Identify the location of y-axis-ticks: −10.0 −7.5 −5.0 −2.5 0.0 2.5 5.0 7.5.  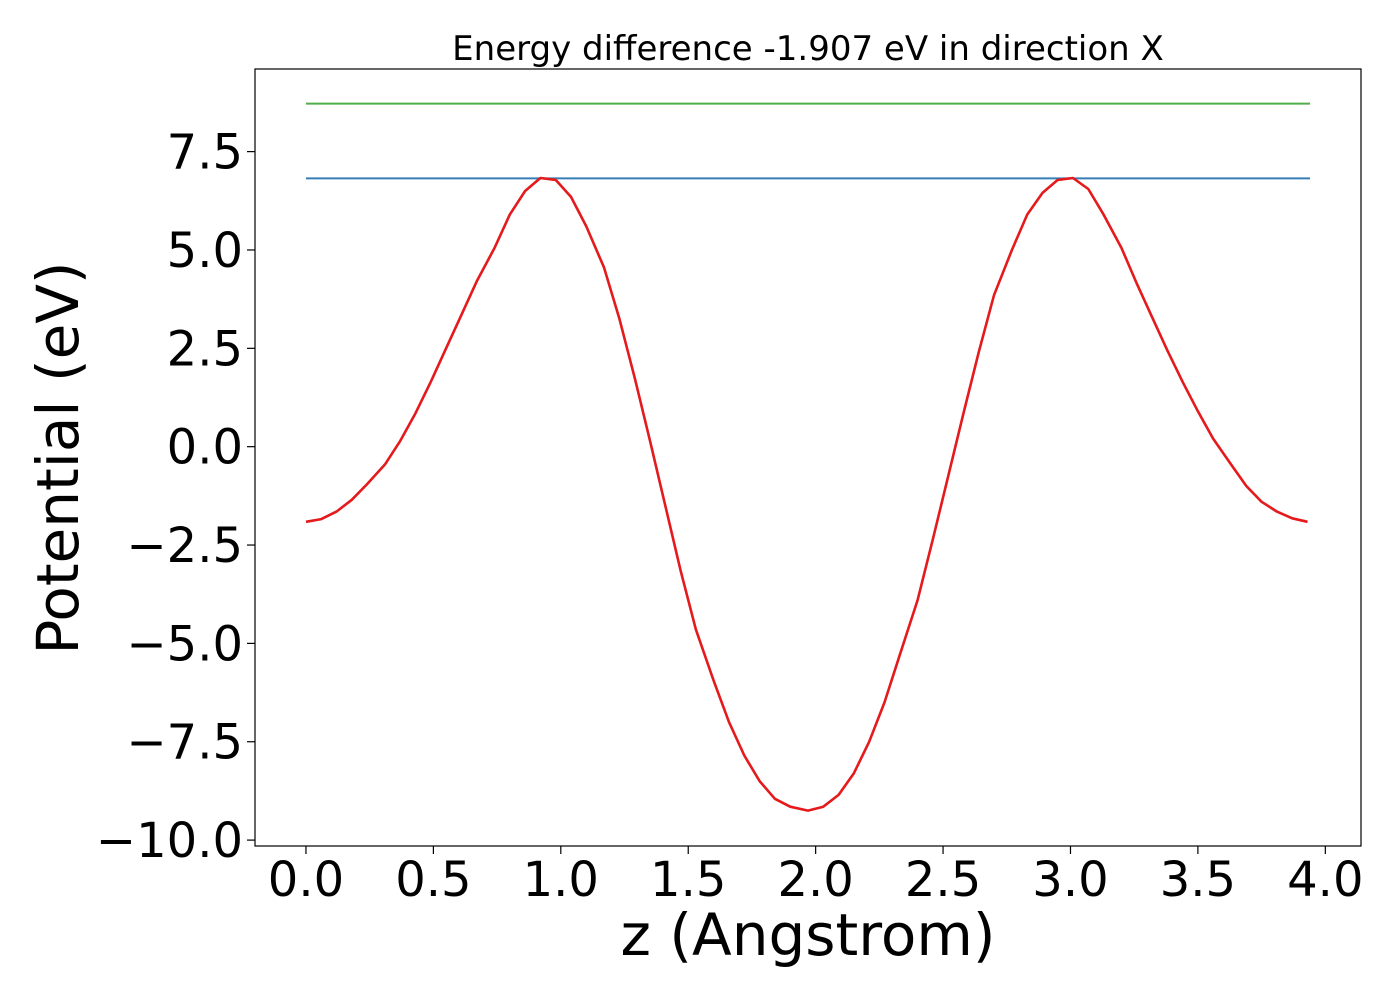
(175, 497).